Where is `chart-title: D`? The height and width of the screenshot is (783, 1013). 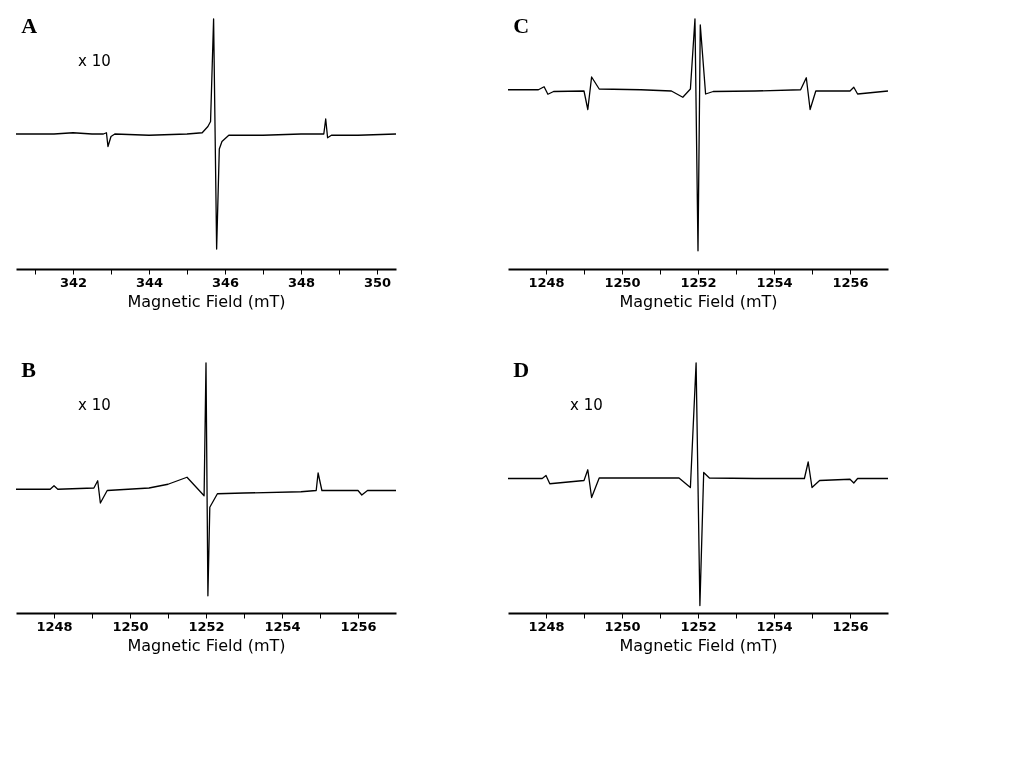 chart-title: D is located at coordinates (521, 370).